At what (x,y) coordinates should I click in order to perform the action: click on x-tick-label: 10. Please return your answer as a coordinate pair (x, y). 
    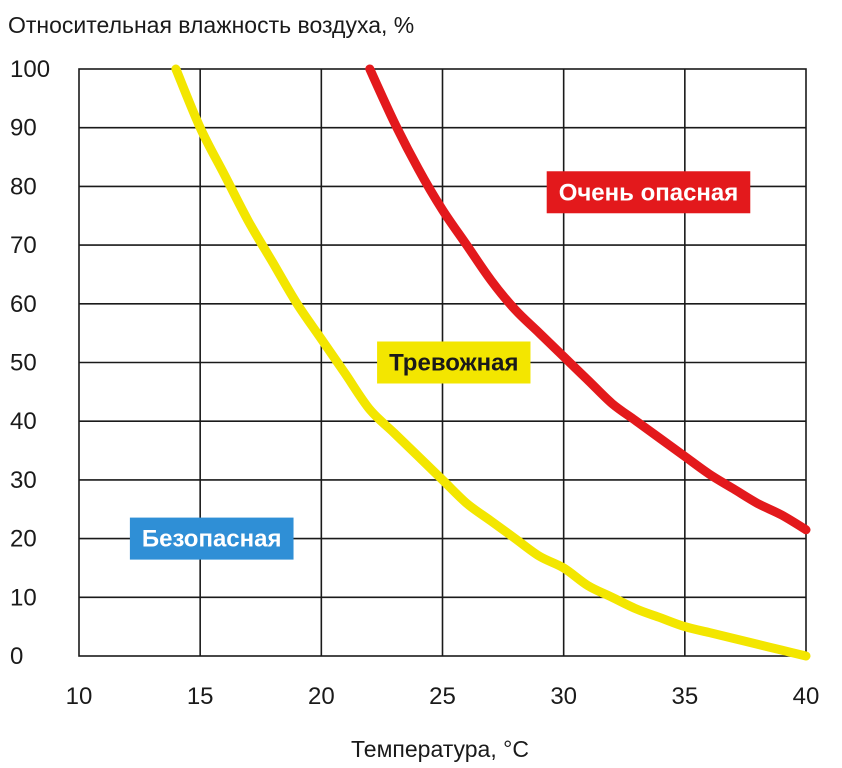
    Looking at the image, I should click on (79, 696).